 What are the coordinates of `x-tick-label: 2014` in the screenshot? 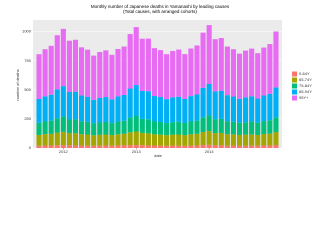 It's located at (210, 151).